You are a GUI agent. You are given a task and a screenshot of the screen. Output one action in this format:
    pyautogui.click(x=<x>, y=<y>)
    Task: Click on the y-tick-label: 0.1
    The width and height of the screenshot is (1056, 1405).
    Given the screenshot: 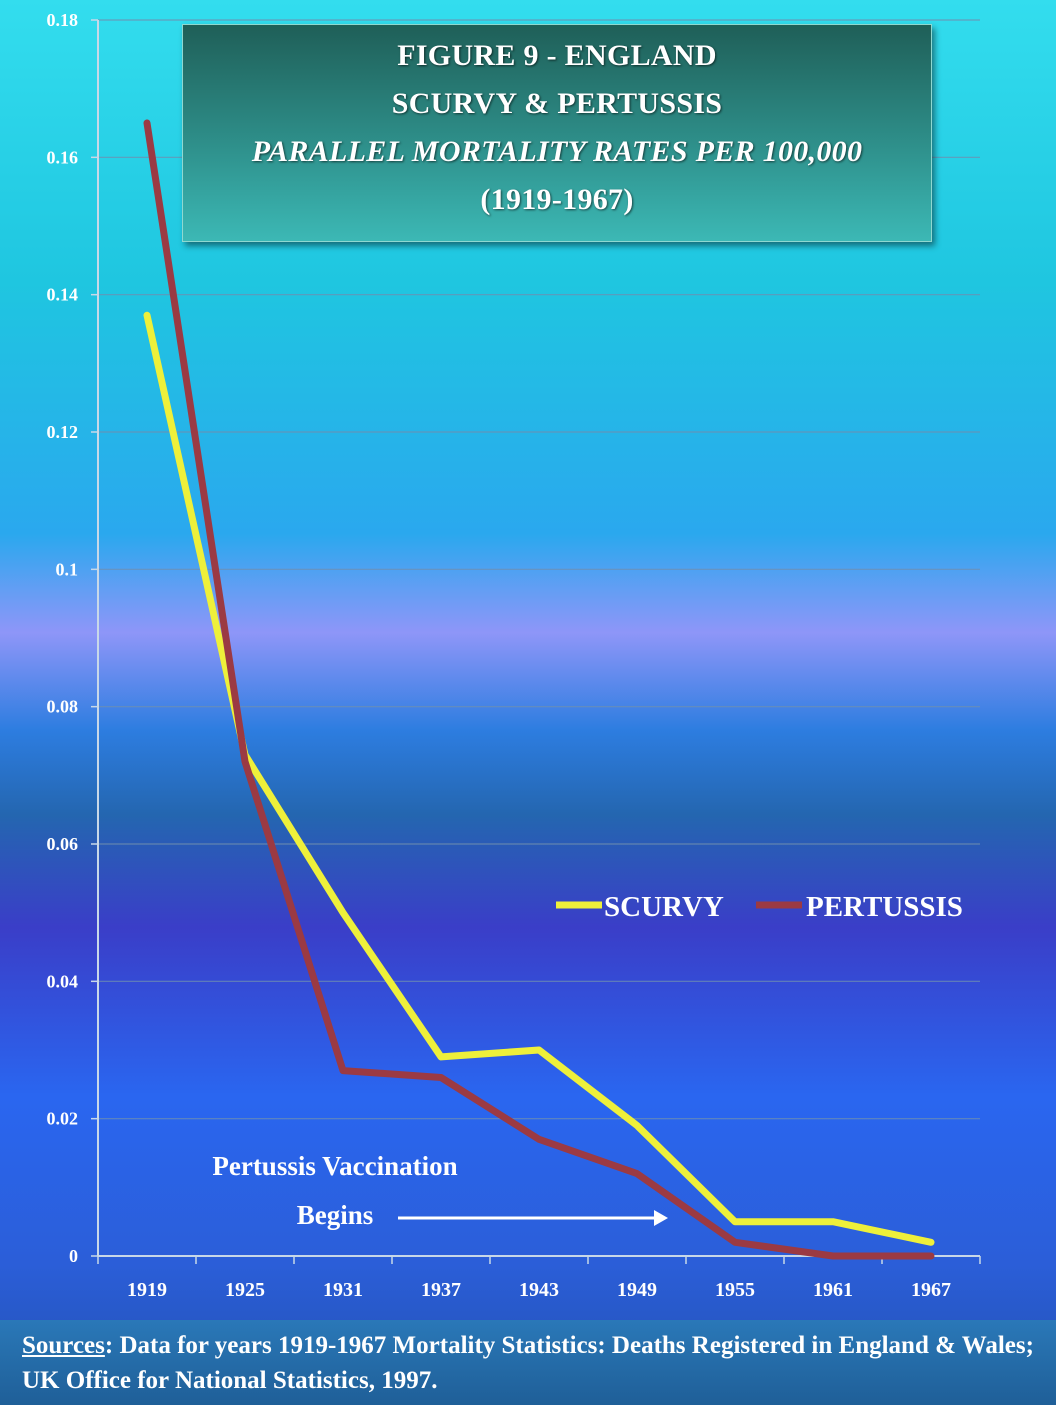 What is the action you would take?
    pyautogui.click(x=67, y=569)
    